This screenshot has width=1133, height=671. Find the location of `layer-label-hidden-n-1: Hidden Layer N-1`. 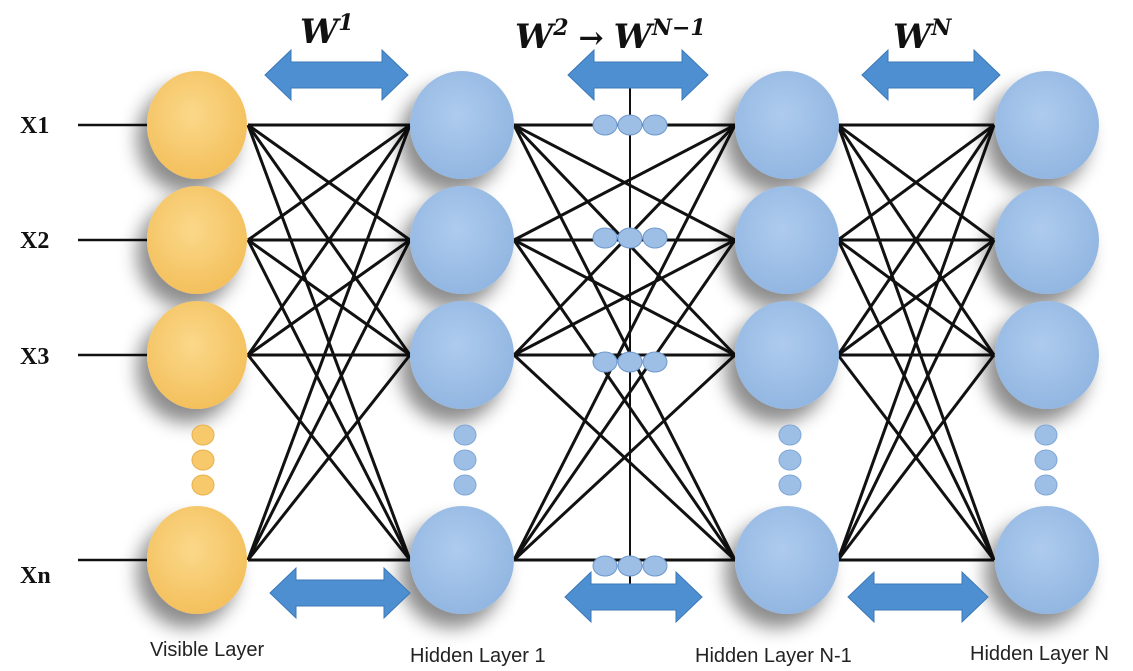

layer-label-hidden-n-1: Hidden Layer N-1 is located at coordinates (773, 656).